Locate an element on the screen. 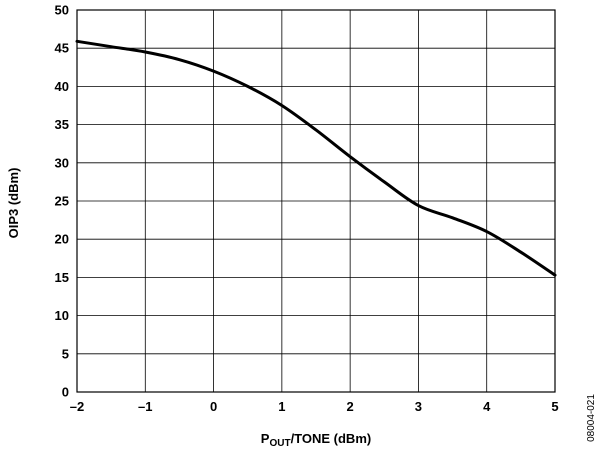  y-tick-label: 25 is located at coordinates (62, 201).